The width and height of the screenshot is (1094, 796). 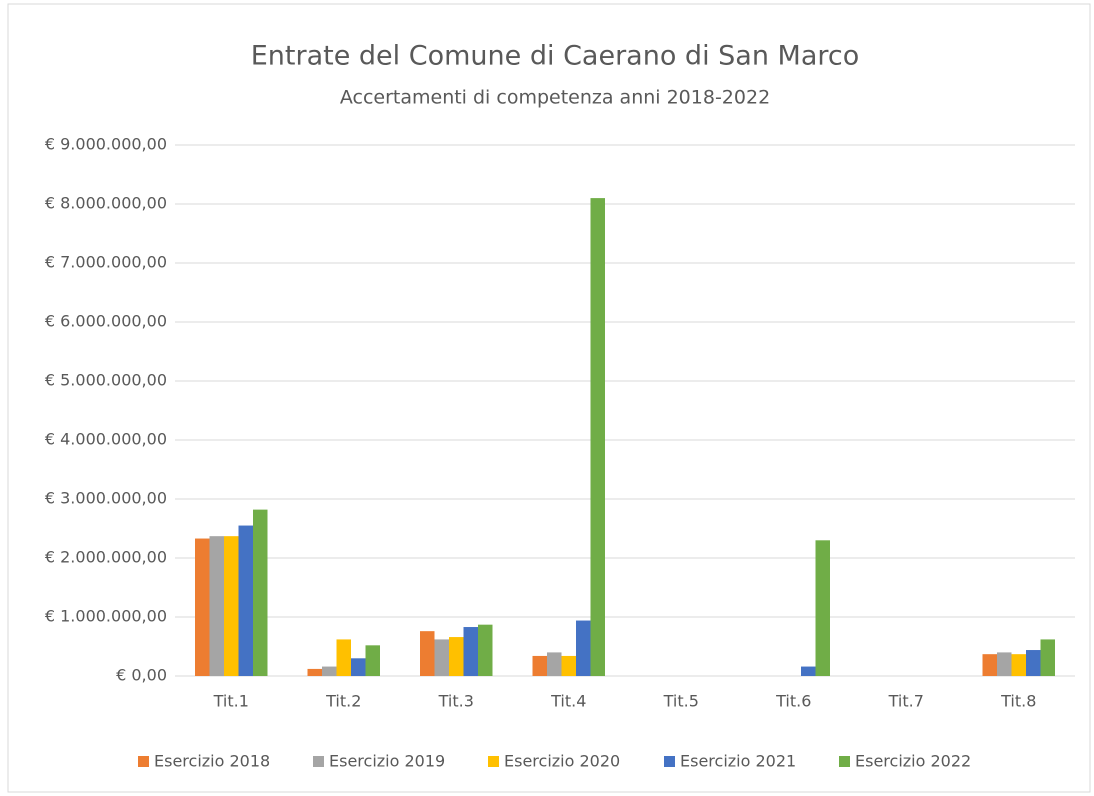 What do you see at coordinates (141, 675) in the screenshot?
I see `y-tick-label: € 0,00` at bounding box center [141, 675].